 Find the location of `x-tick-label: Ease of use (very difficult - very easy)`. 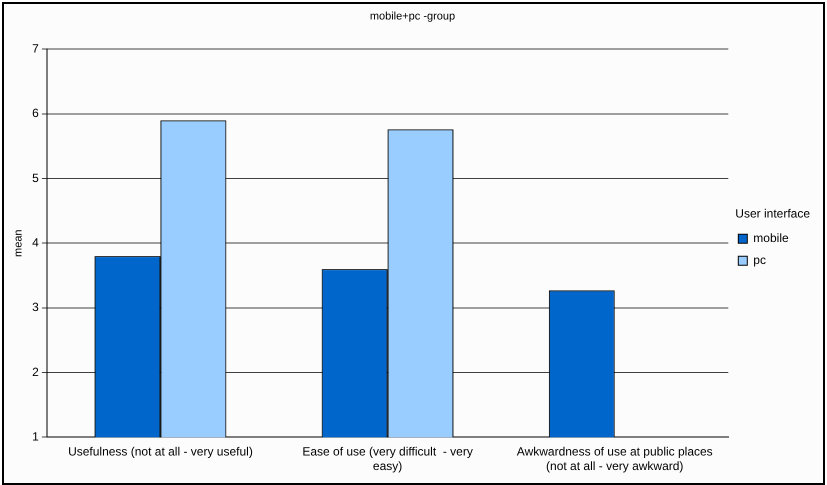

x-tick-label: Ease of use (very difficult - very easy) is located at coordinates (387, 459).